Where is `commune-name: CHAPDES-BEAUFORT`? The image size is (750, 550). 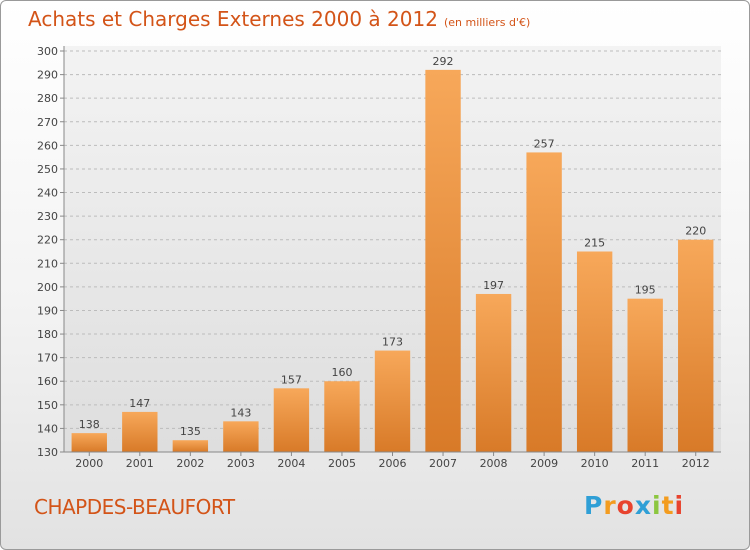
commune-name: CHAPDES-BEAUFORT is located at coordinates (134, 507).